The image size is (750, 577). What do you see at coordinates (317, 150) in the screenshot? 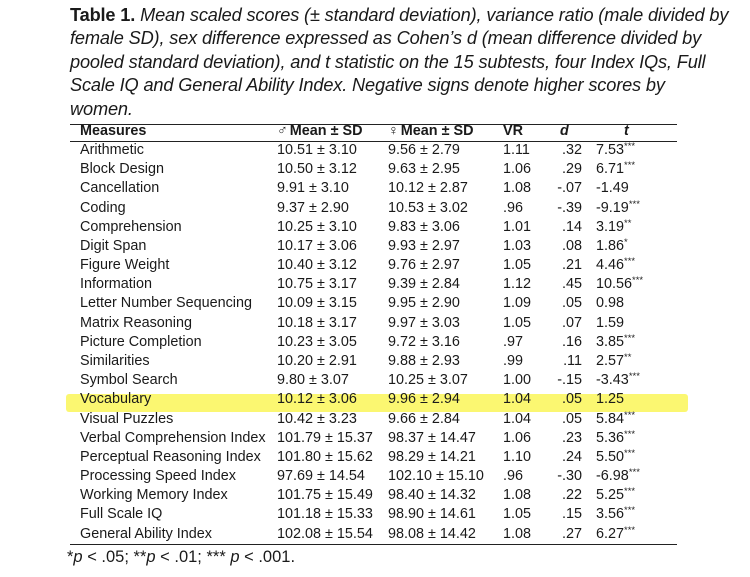
I see `male-mean-sd-cell: 10.51 ± 3.10` at bounding box center [317, 150].